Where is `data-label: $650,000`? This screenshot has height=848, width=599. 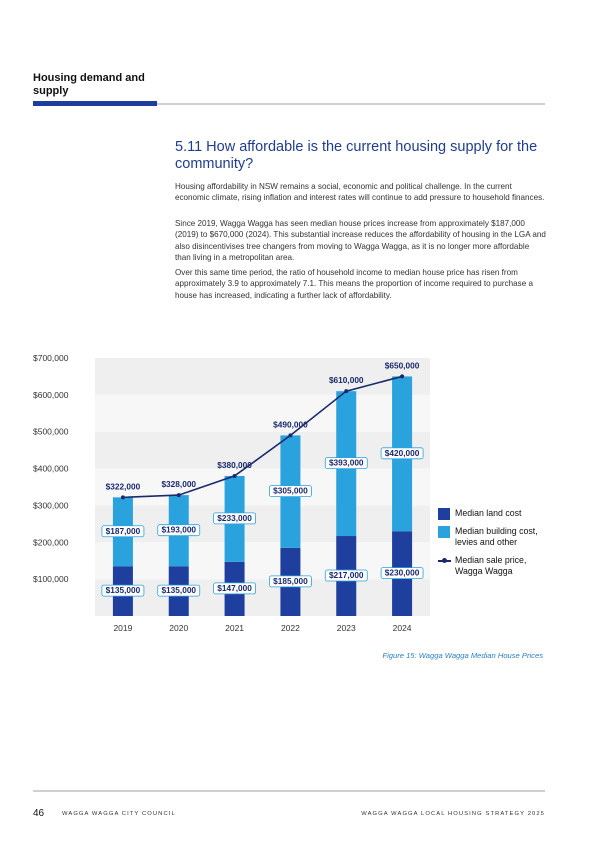 data-label: $650,000 is located at coordinates (402, 365).